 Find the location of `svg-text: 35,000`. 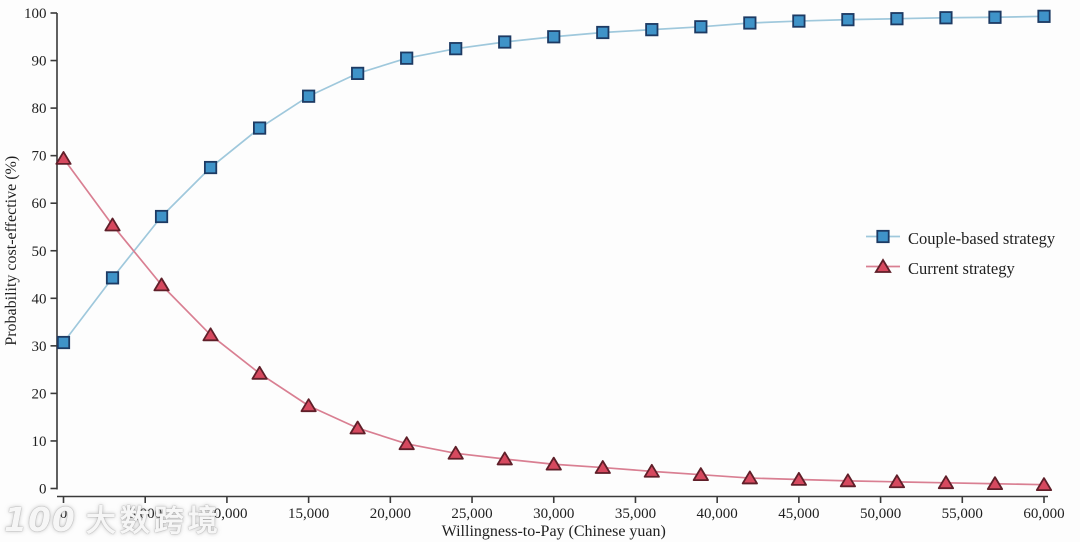

svg-text: 35,000 is located at coordinates (635, 514).